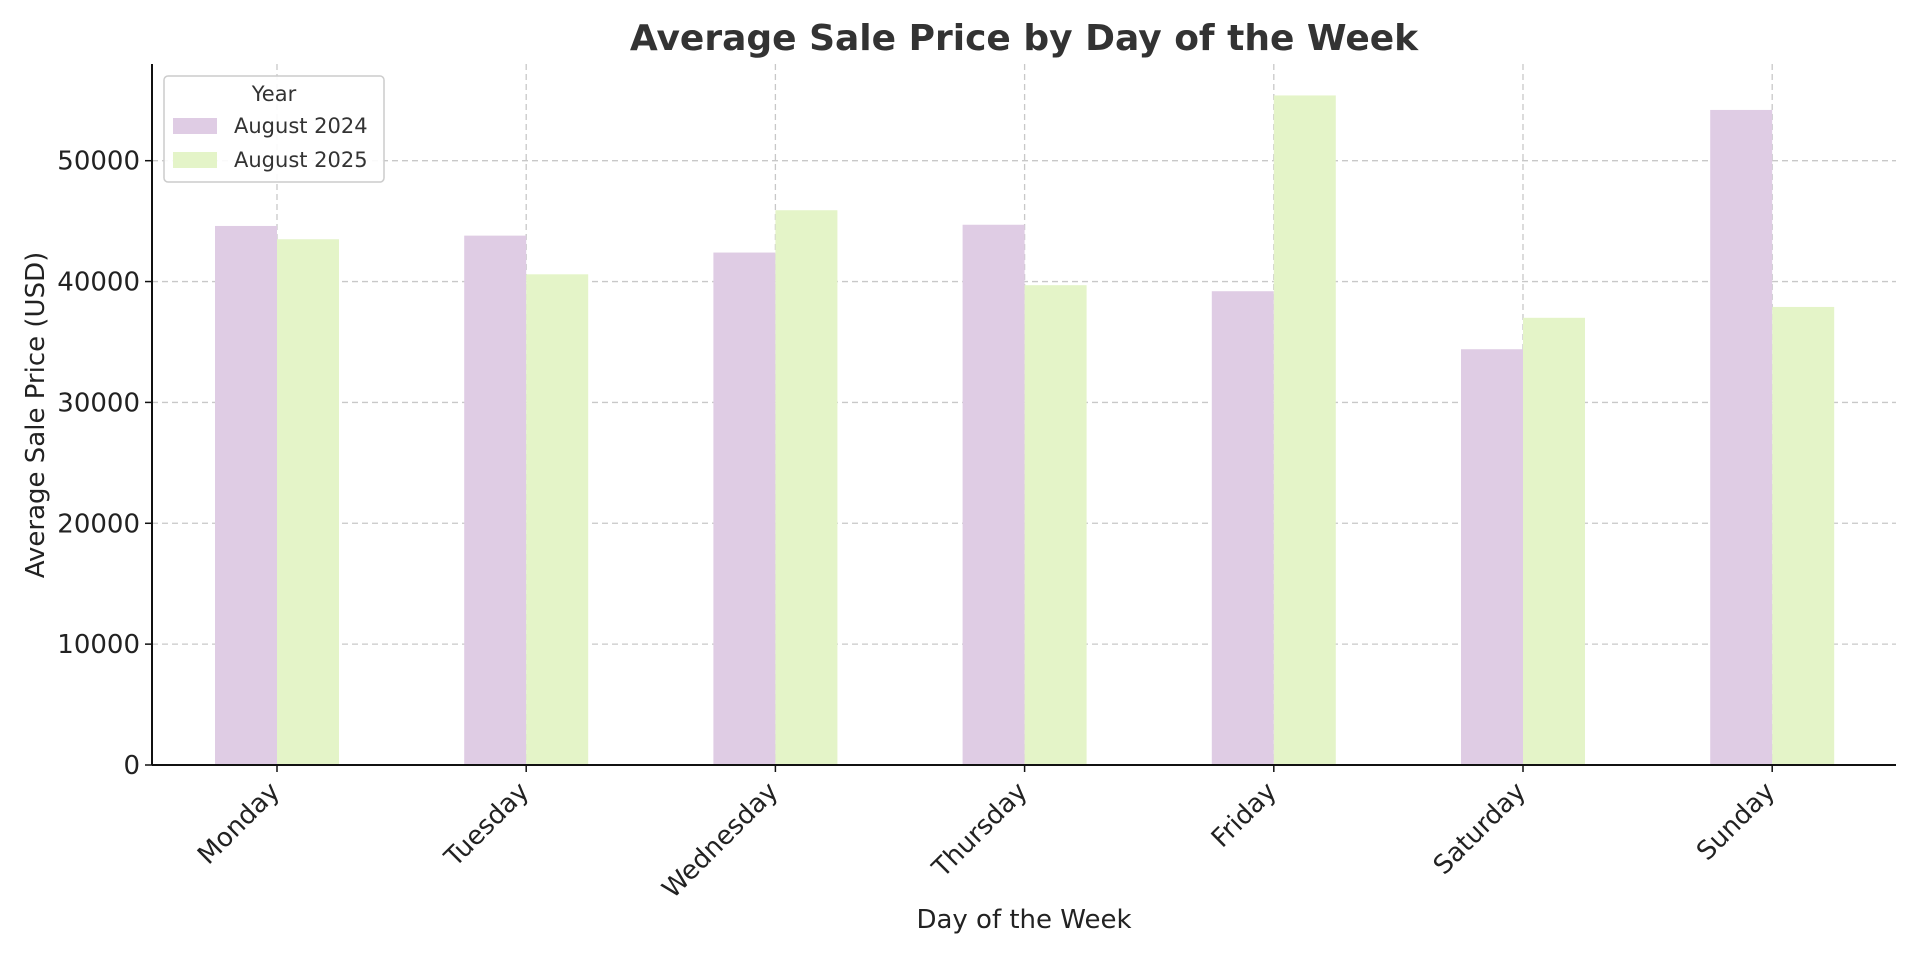  Describe the element at coordinates (979, 830) in the screenshot. I see `x-tick-label: Thursday` at that location.